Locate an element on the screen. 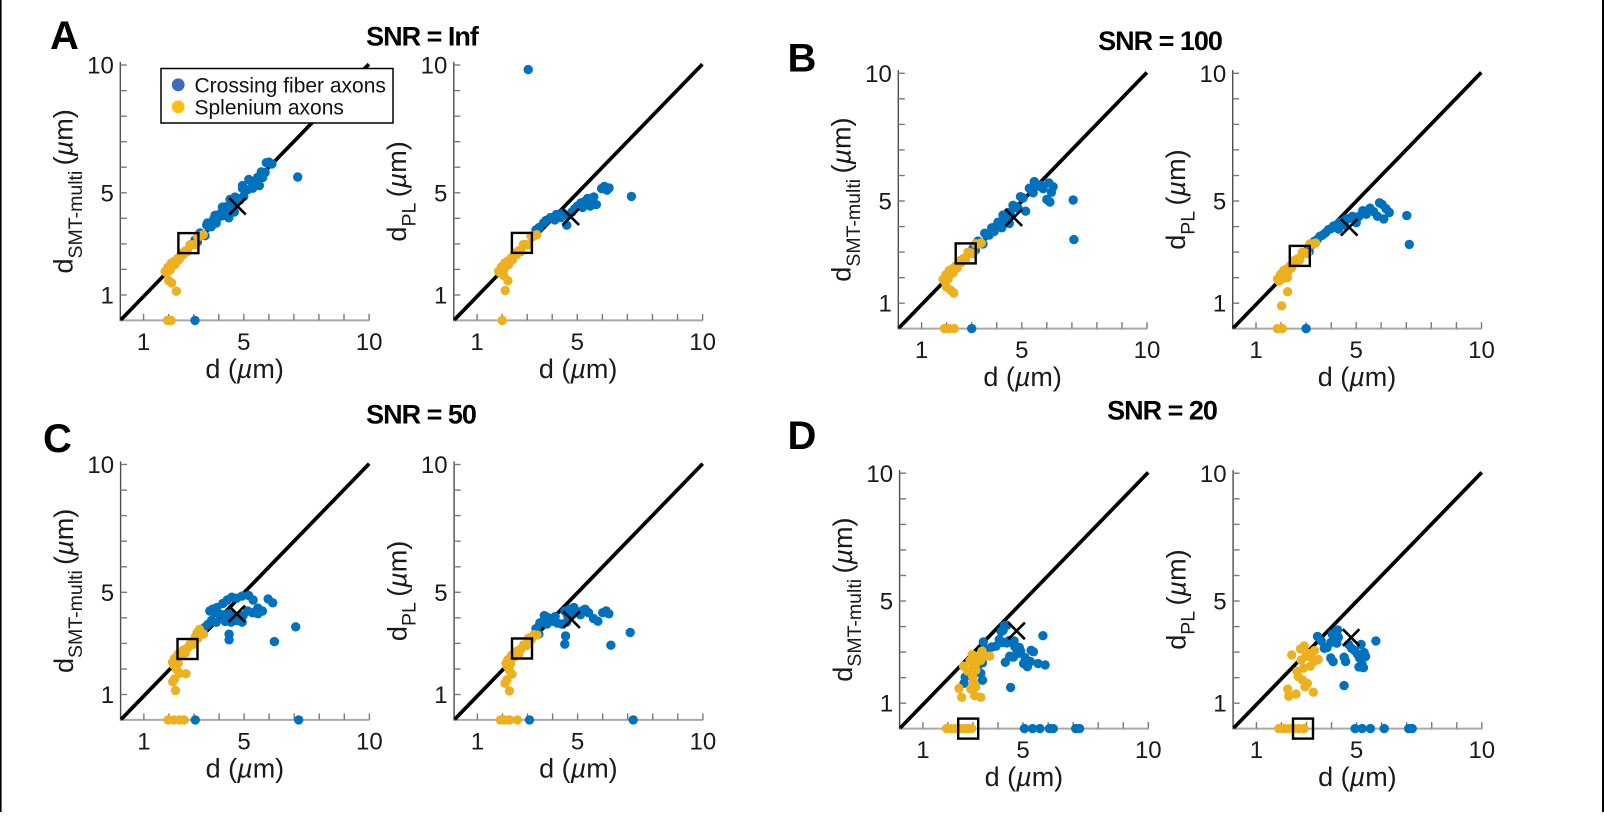 This screenshot has height=817, width=1604. svg-text: SNR = 50 is located at coordinates (421, 415).